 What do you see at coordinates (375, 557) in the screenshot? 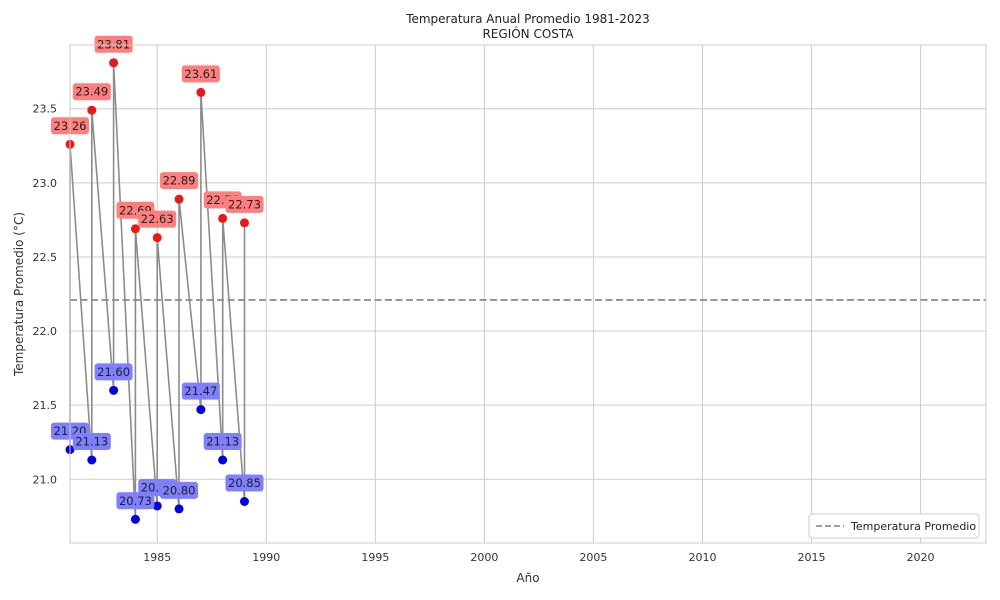
I see `x-tick-label: 1995` at bounding box center [375, 557].